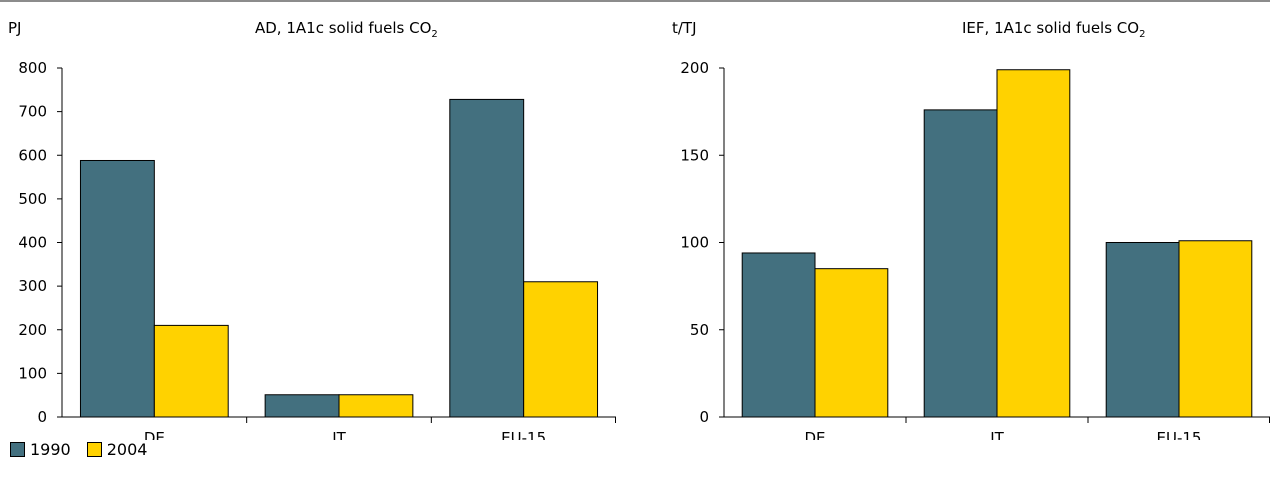  What do you see at coordinates (997, 434) in the screenshot?
I see `chart2-x-tick-label: IT` at bounding box center [997, 434].